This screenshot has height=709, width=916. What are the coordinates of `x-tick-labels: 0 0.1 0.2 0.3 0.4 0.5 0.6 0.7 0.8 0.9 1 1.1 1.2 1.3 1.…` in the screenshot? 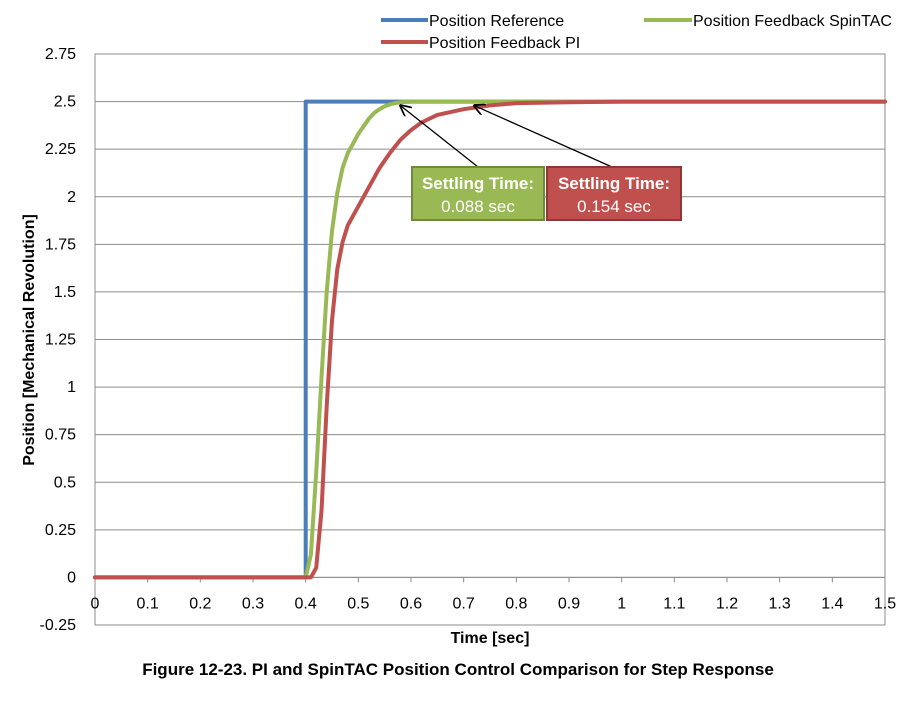 It's located at (494, 603).